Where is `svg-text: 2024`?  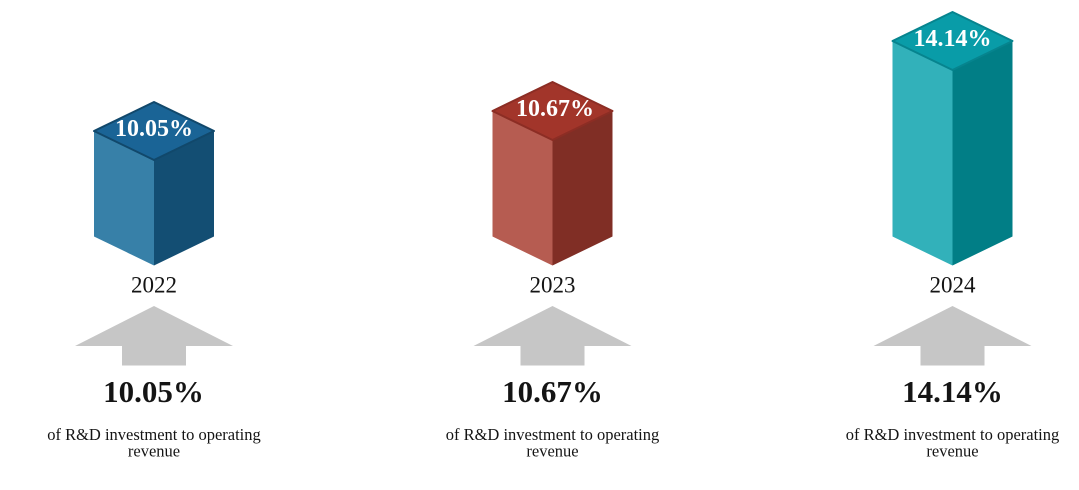
svg-text: 2024 is located at coordinates (953, 285).